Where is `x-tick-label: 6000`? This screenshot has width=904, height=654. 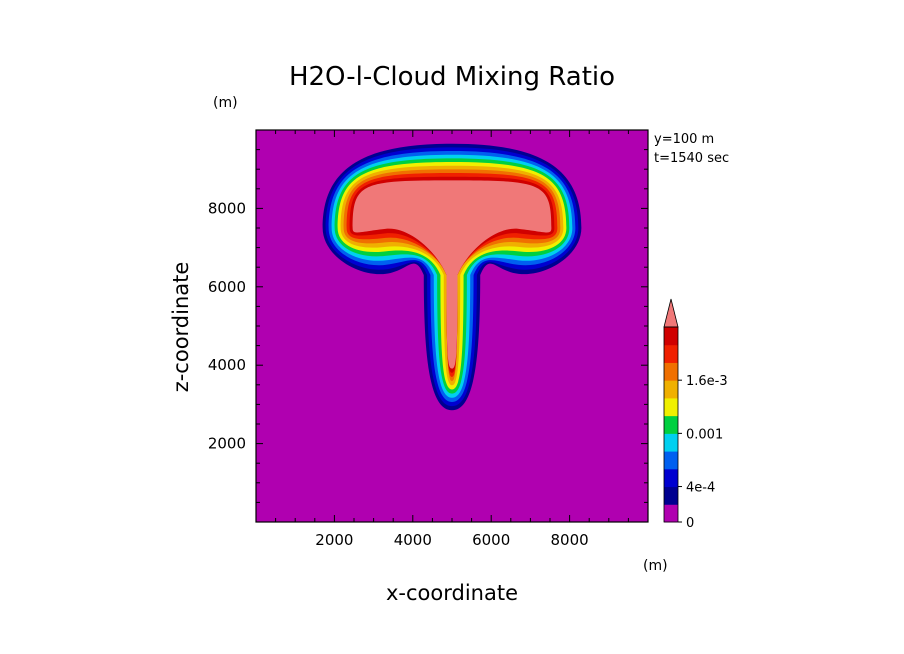 x-tick-label: 6000 is located at coordinates (491, 540).